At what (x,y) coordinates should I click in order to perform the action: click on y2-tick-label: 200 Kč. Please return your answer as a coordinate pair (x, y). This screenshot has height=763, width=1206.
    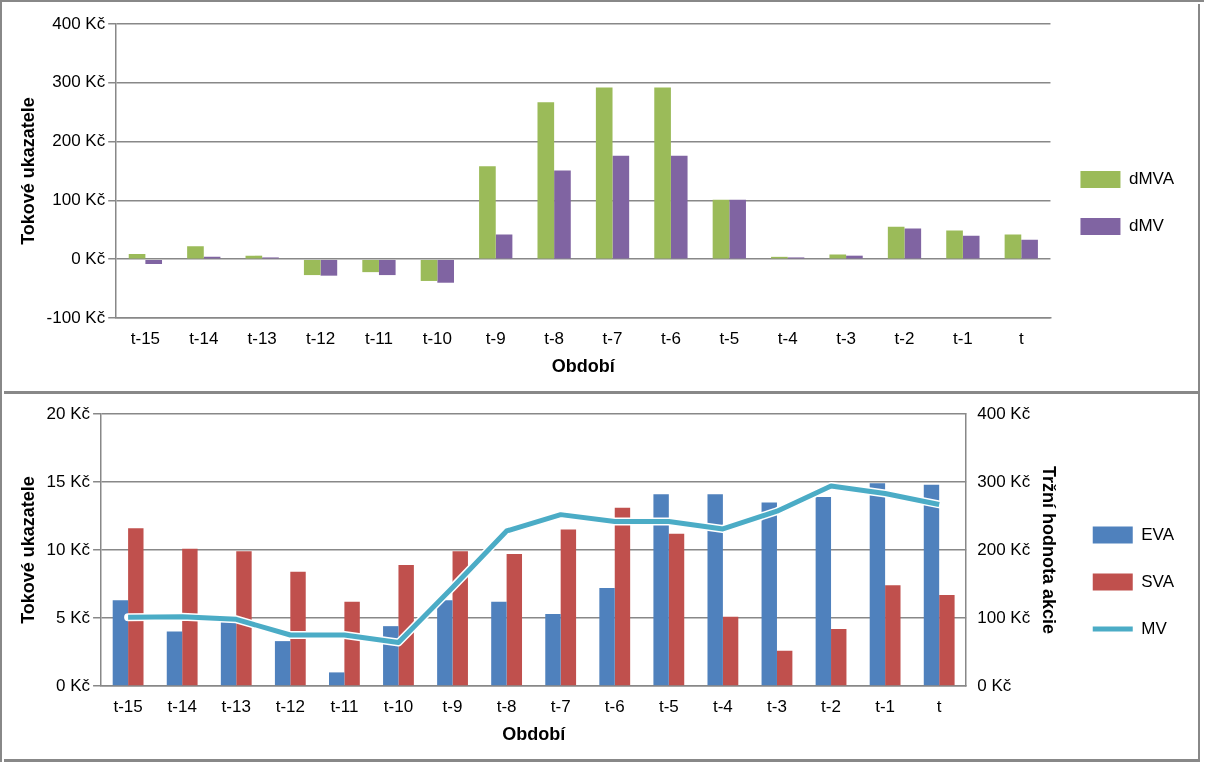
    Looking at the image, I should click on (1004, 549).